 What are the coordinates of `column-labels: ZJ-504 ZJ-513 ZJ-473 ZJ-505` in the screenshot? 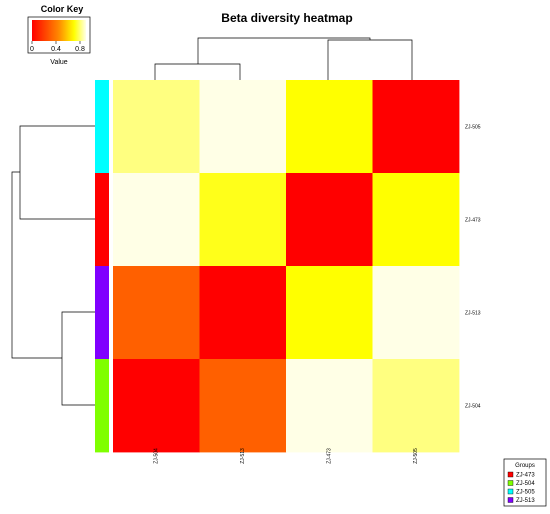 It's located at (287, 456).